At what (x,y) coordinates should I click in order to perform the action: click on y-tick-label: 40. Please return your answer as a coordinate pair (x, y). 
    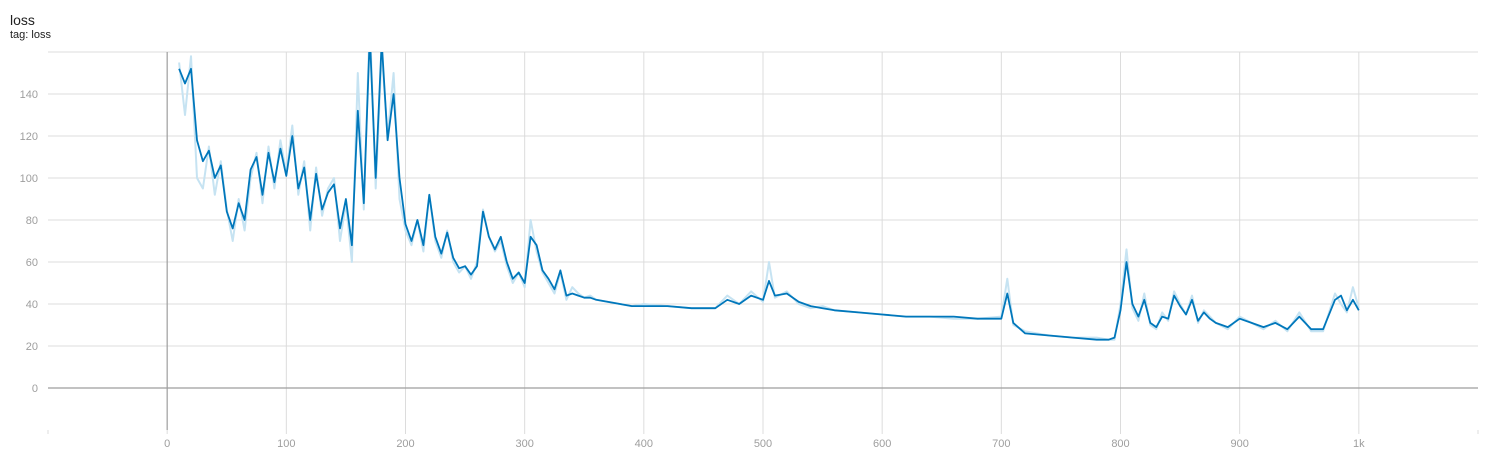
    Looking at the image, I should click on (32, 305).